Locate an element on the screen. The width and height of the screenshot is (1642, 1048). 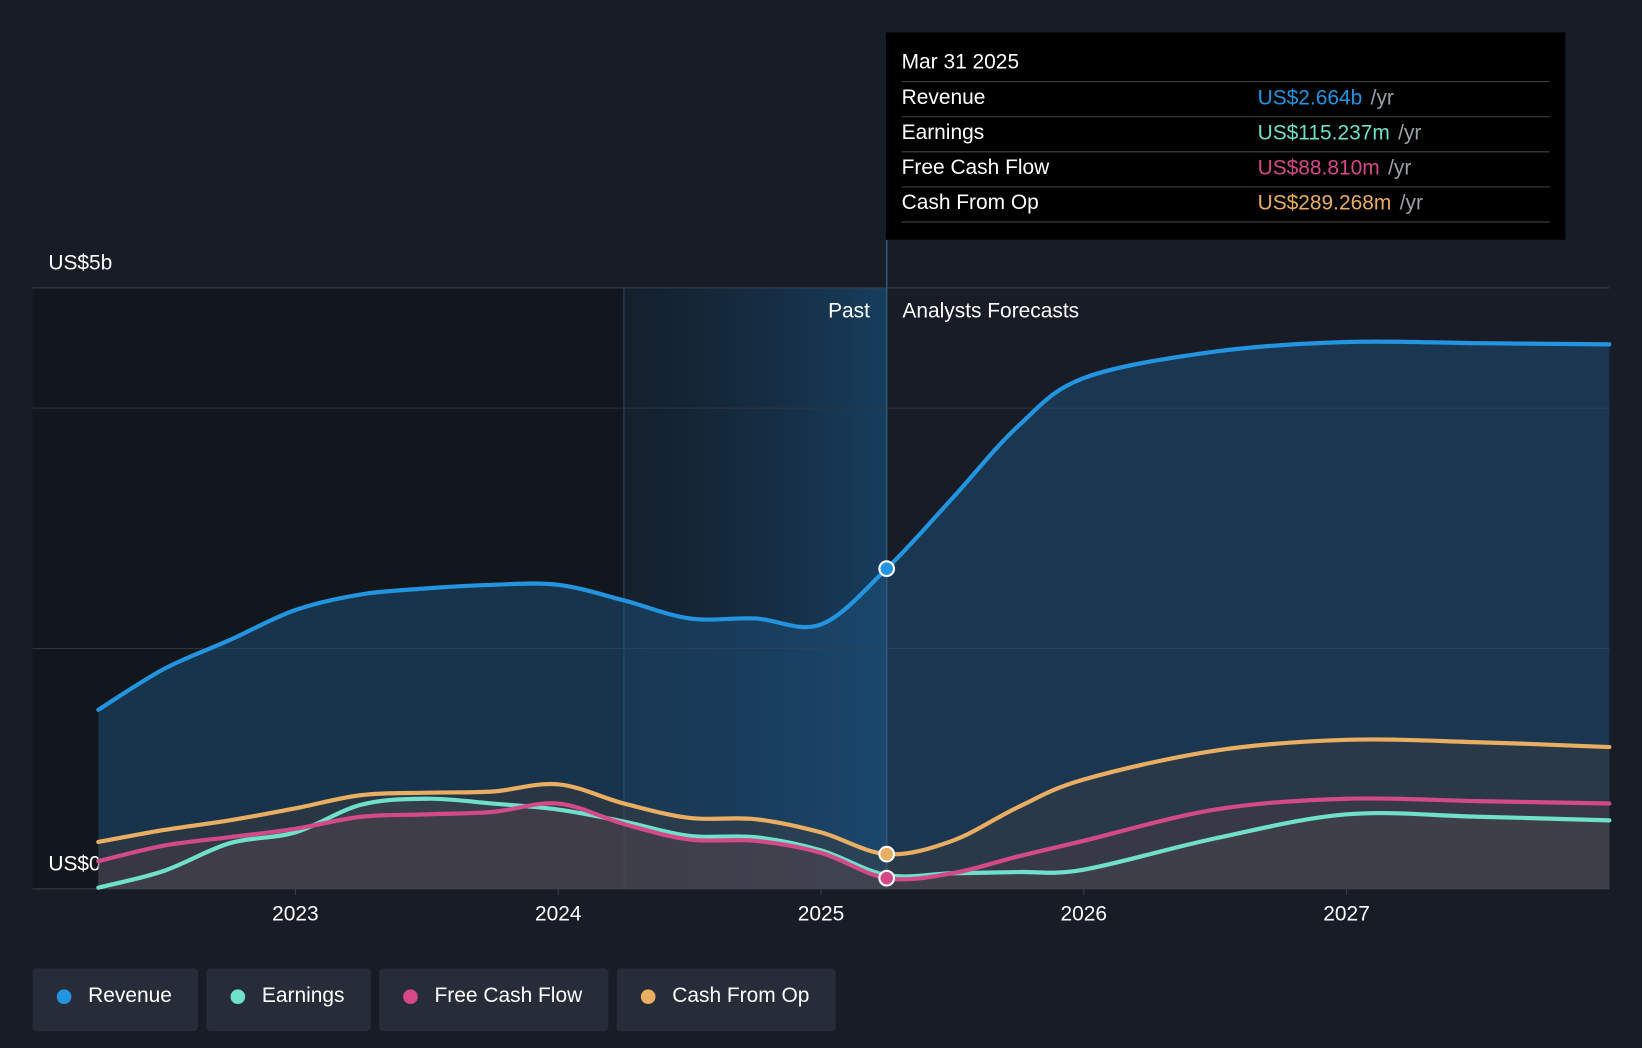
legend-label: Revenue is located at coordinates (130, 995).